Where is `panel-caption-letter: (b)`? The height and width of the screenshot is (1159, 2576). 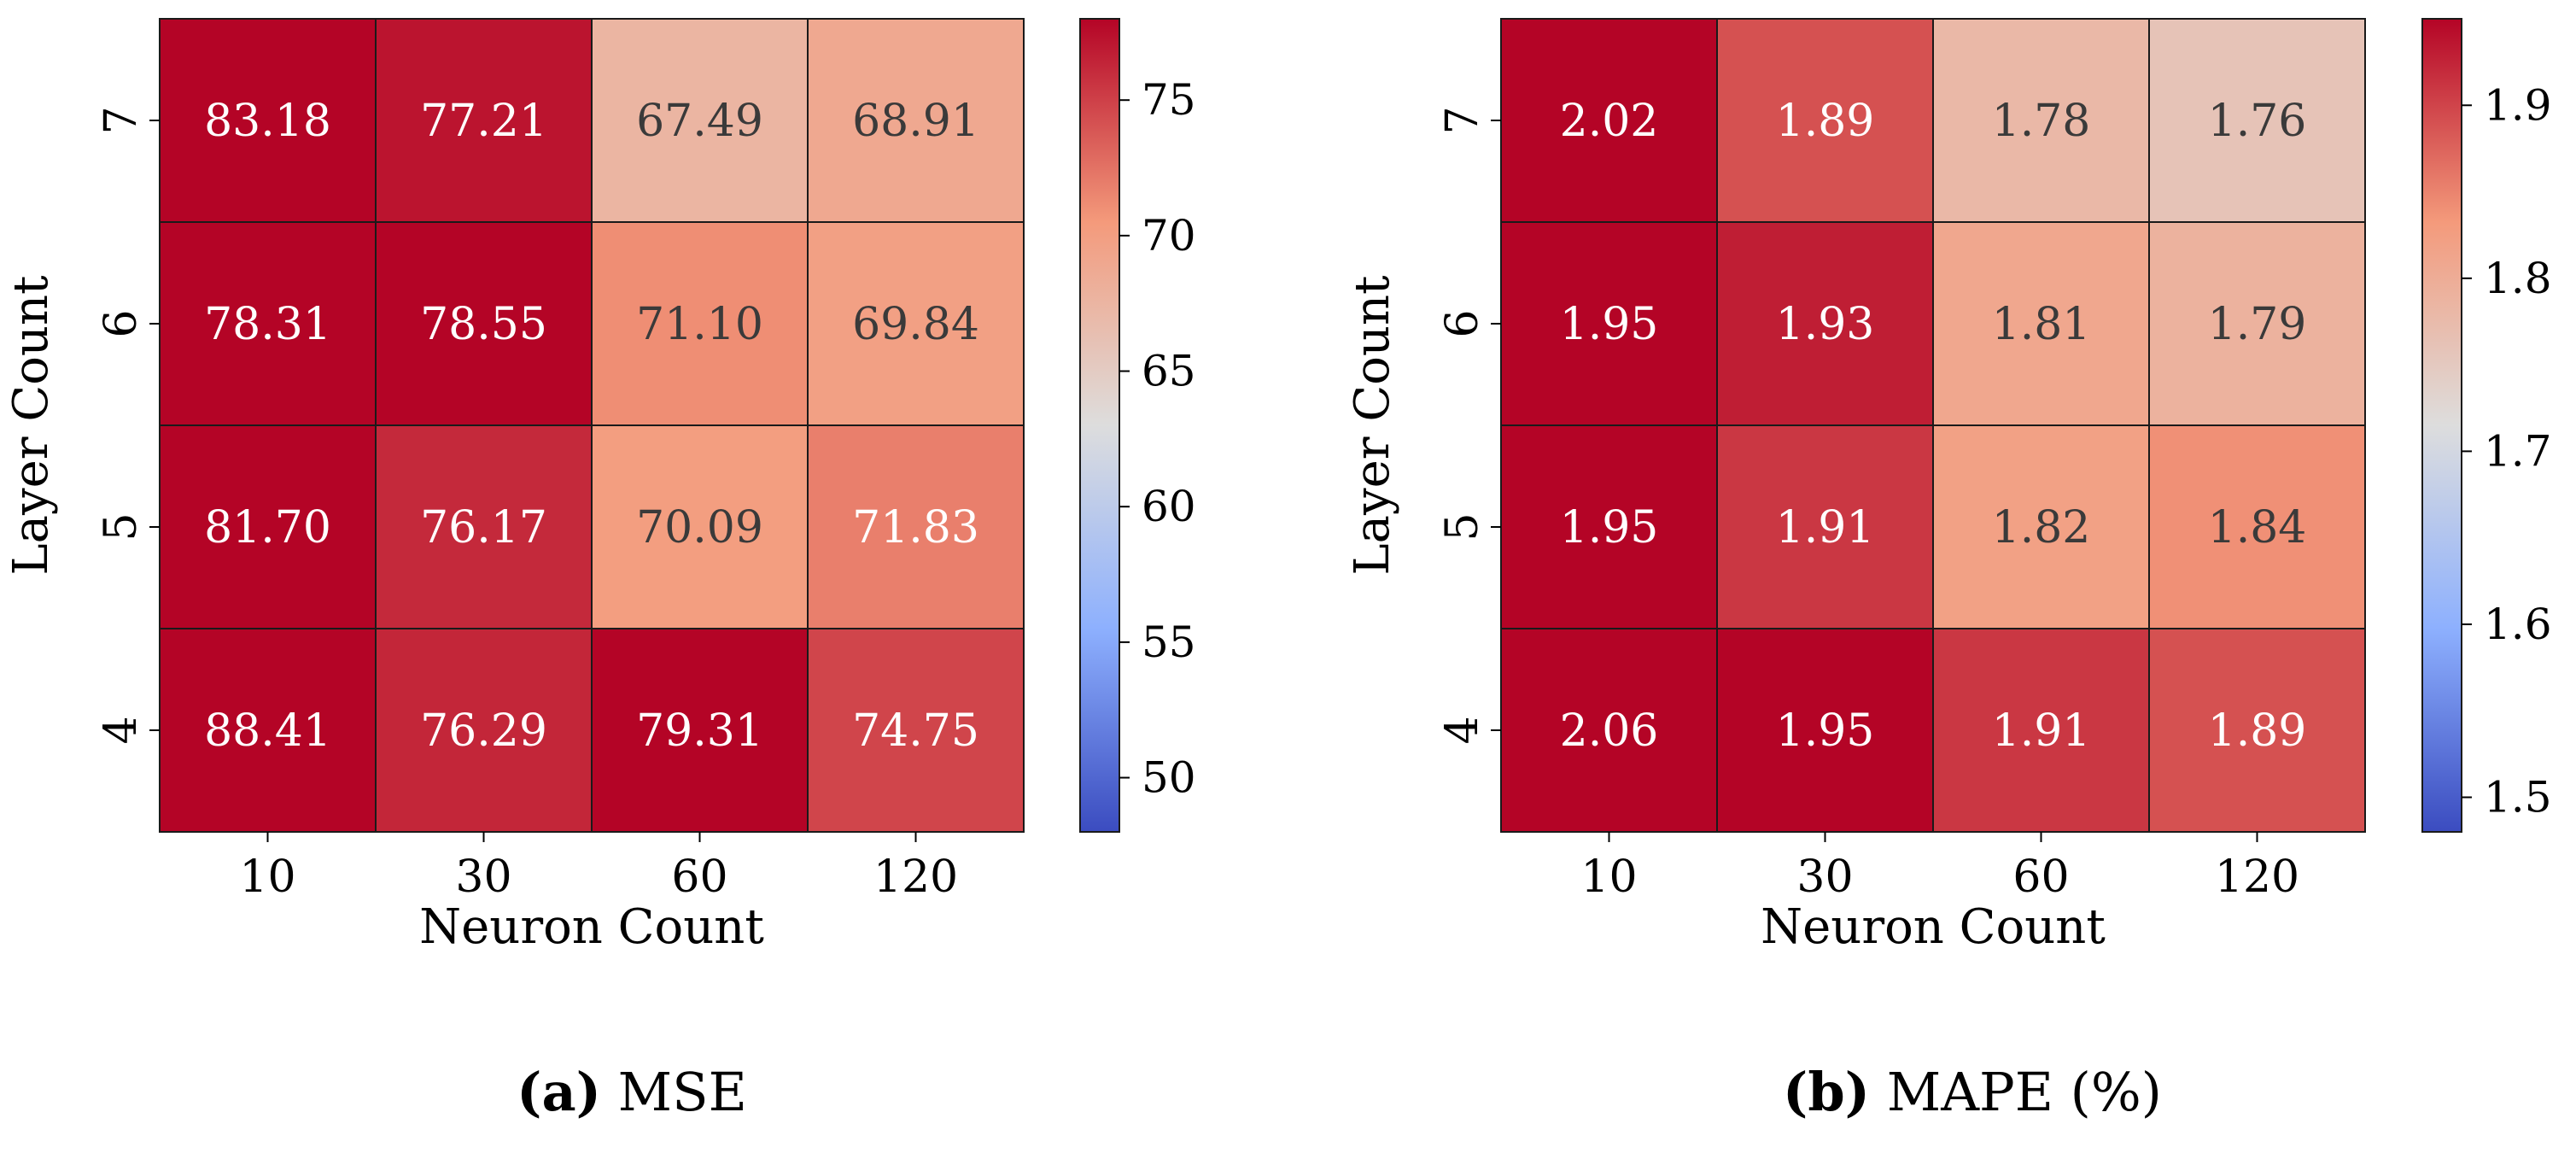 panel-caption-letter: (b) is located at coordinates (1827, 1092).